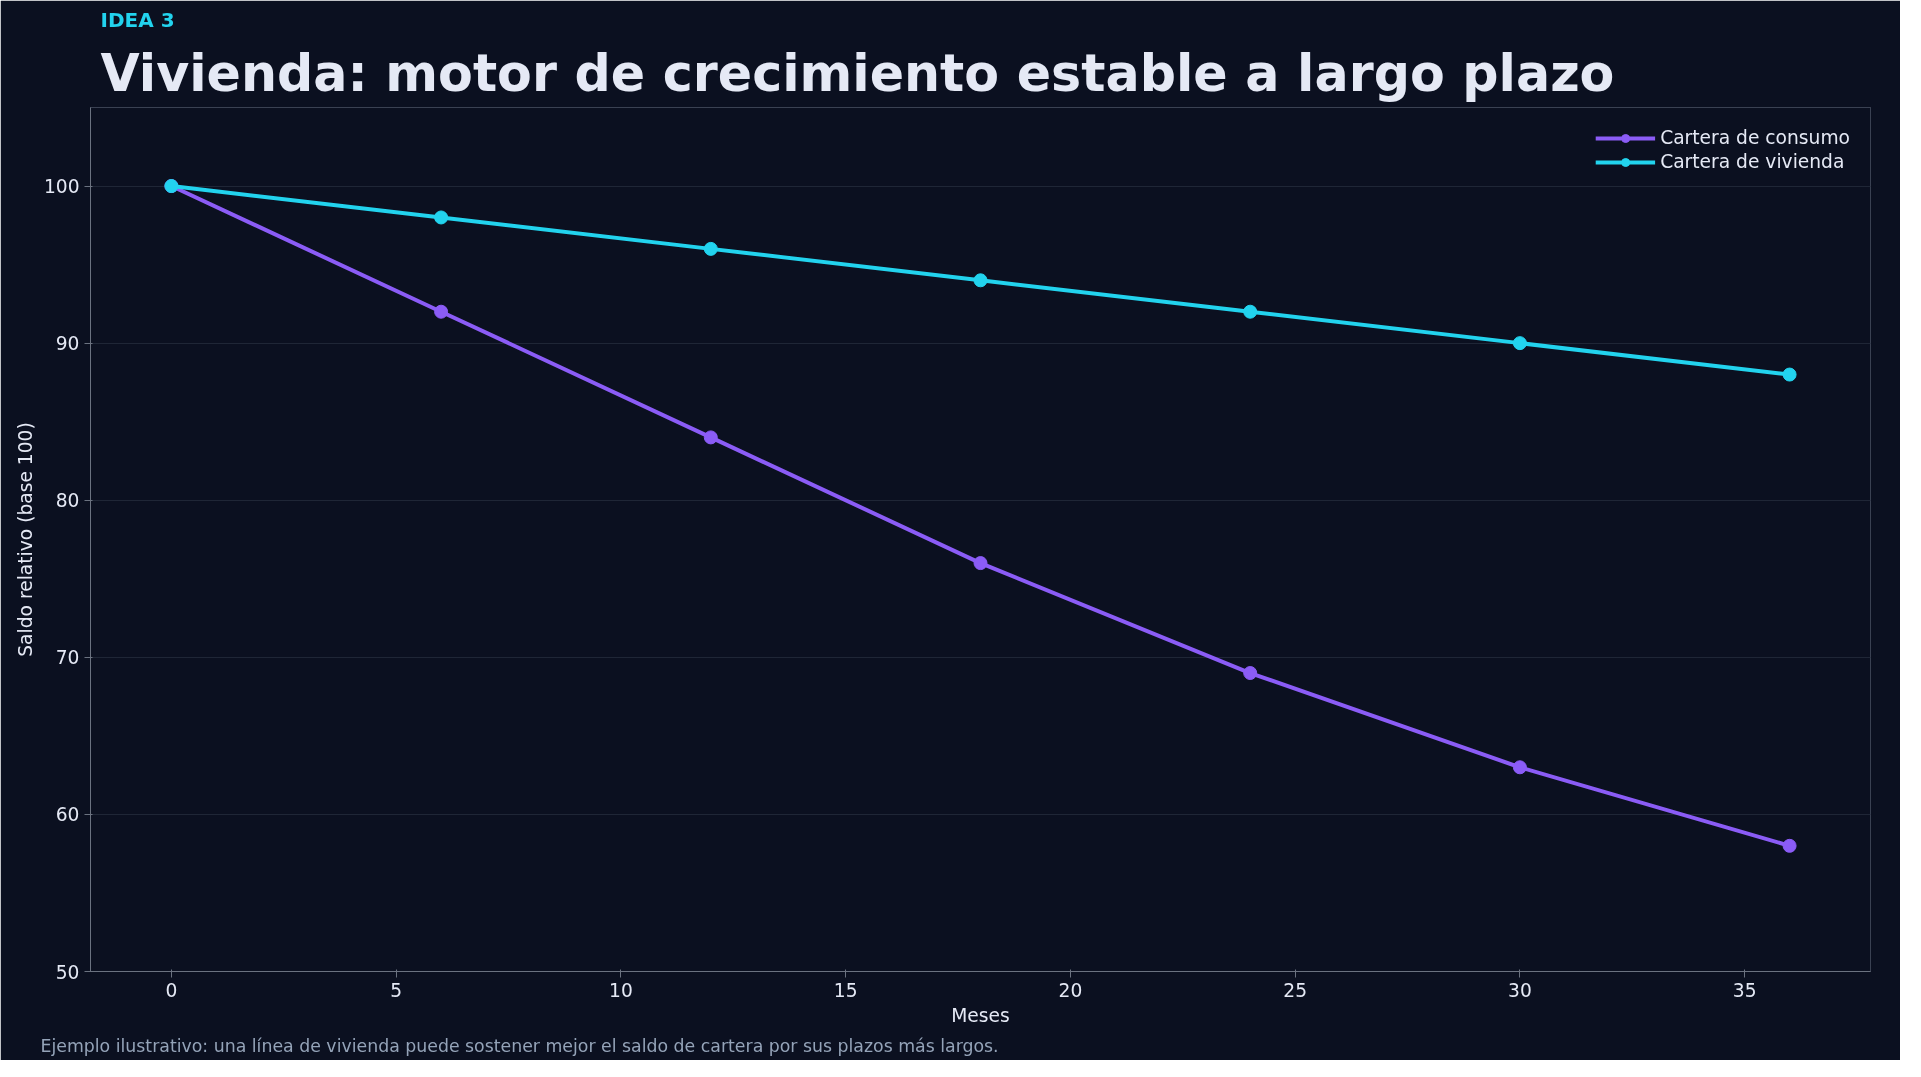 This screenshot has width=1921, height=1077. Describe the element at coordinates (519, 1045) in the screenshot. I see `text: Ejemplo ilustrativo: una línea de vivienda puede sostener mejor el saldo de cartera por sus plazos más largos.` at that location.